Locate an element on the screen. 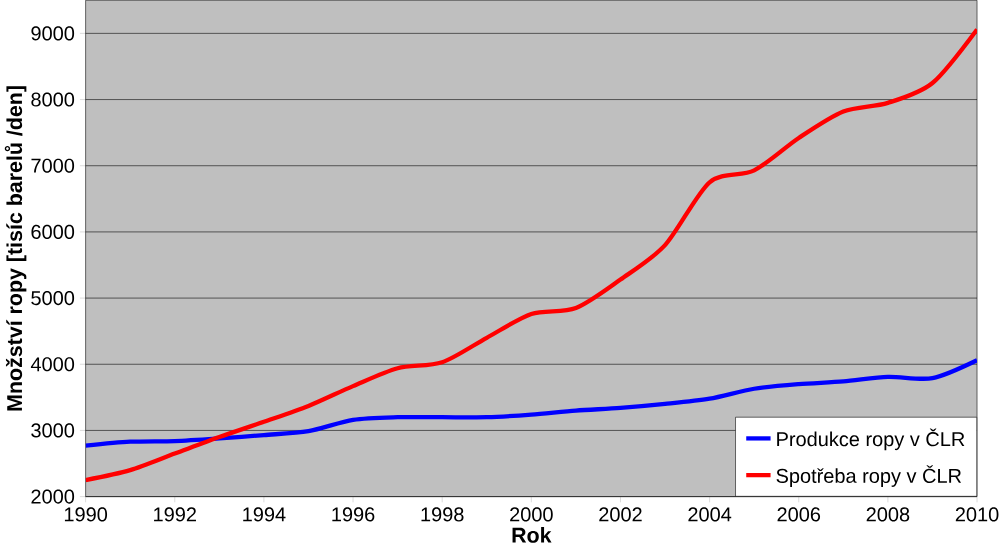 This screenshot has height=547, width=1004. x-tick-label: 2010 is located at coordinates (977, 514).